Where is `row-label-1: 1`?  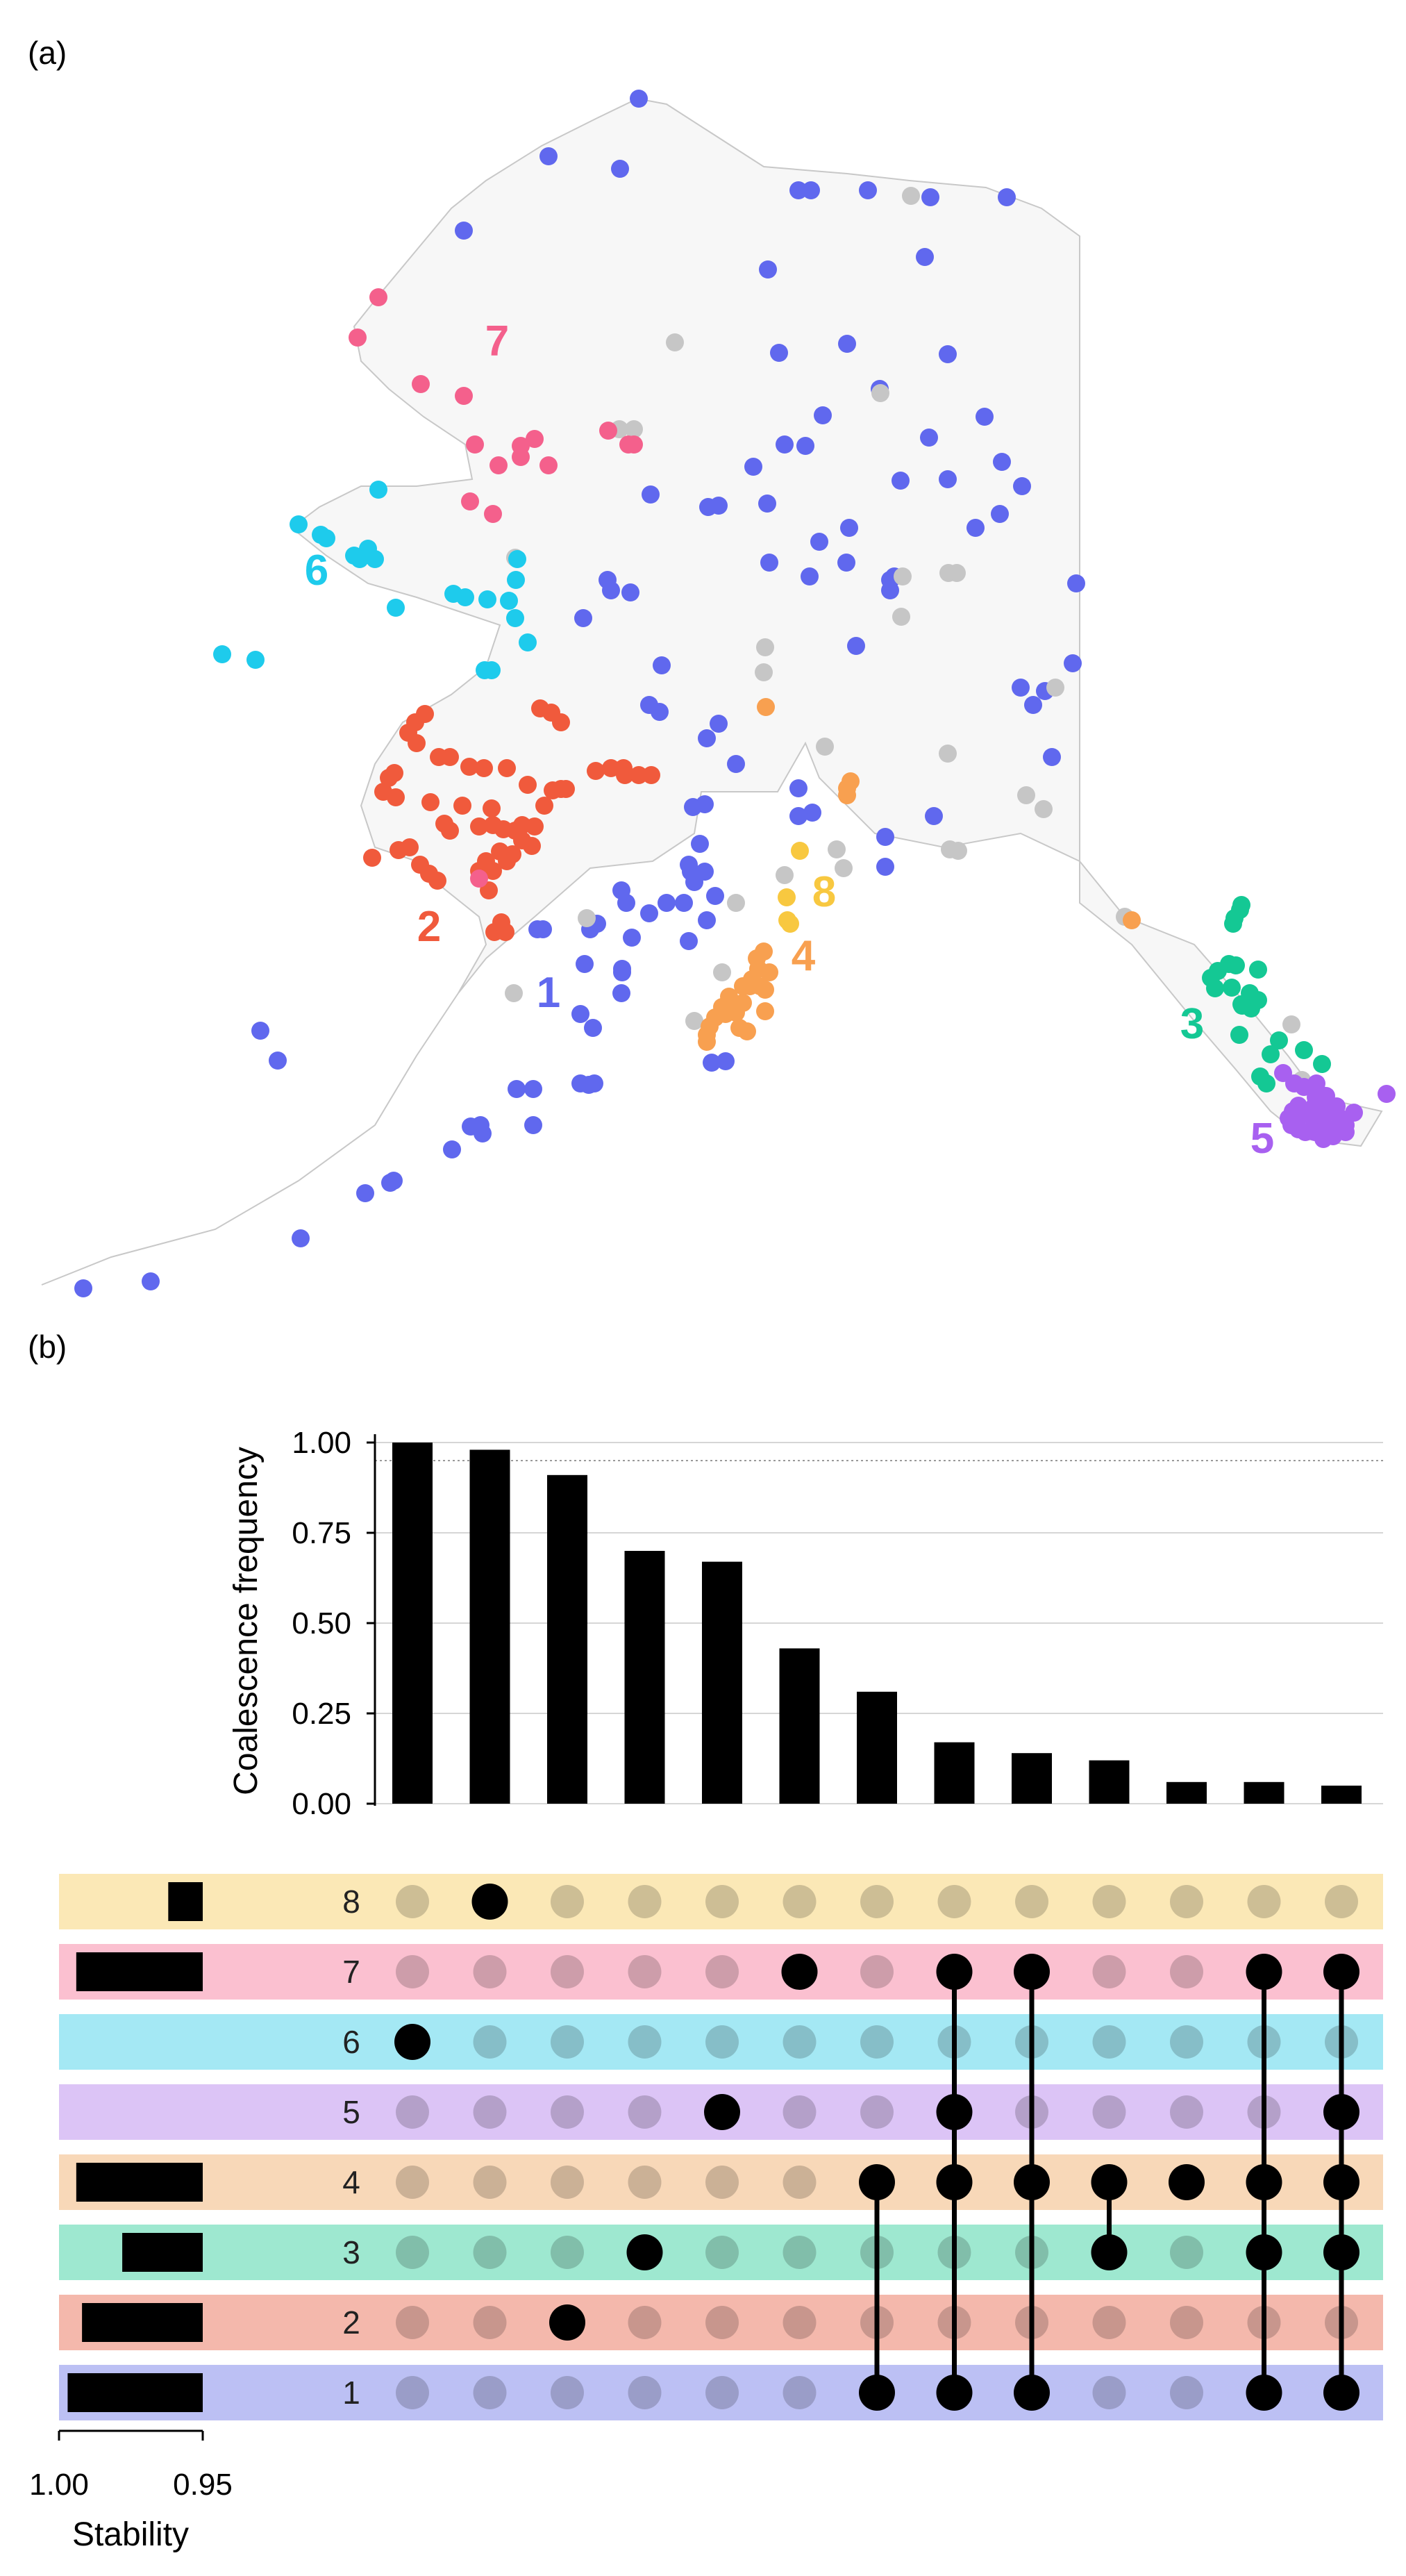 row-label-1: 1 is located at coordinates (351, 2393).